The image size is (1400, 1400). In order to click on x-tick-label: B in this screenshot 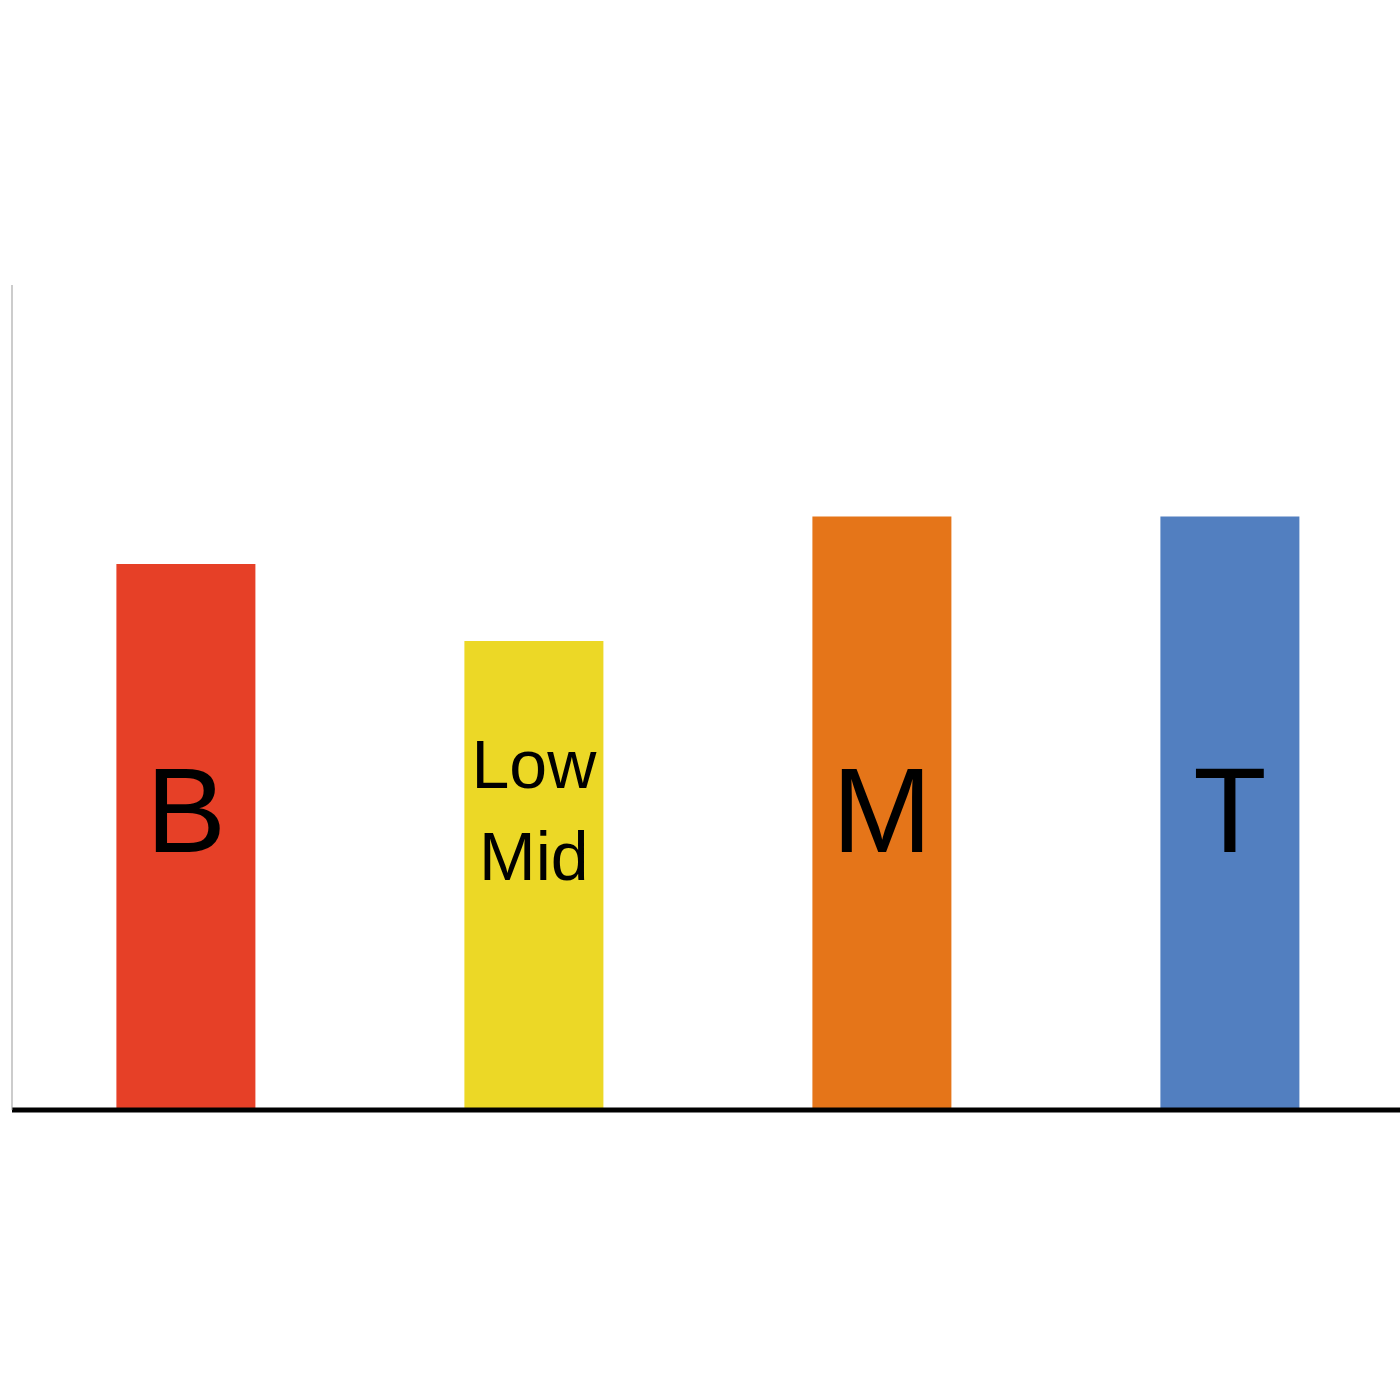, I will do `click(185, 810)`.